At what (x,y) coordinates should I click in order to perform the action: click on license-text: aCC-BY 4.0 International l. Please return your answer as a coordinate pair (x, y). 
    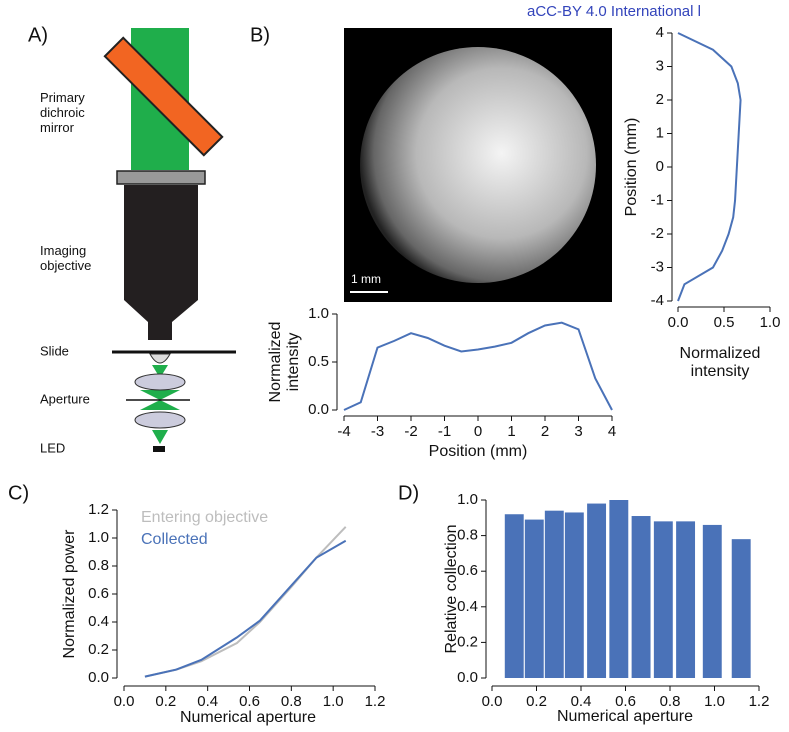
    Looking at the image, I should click on (614, 11).